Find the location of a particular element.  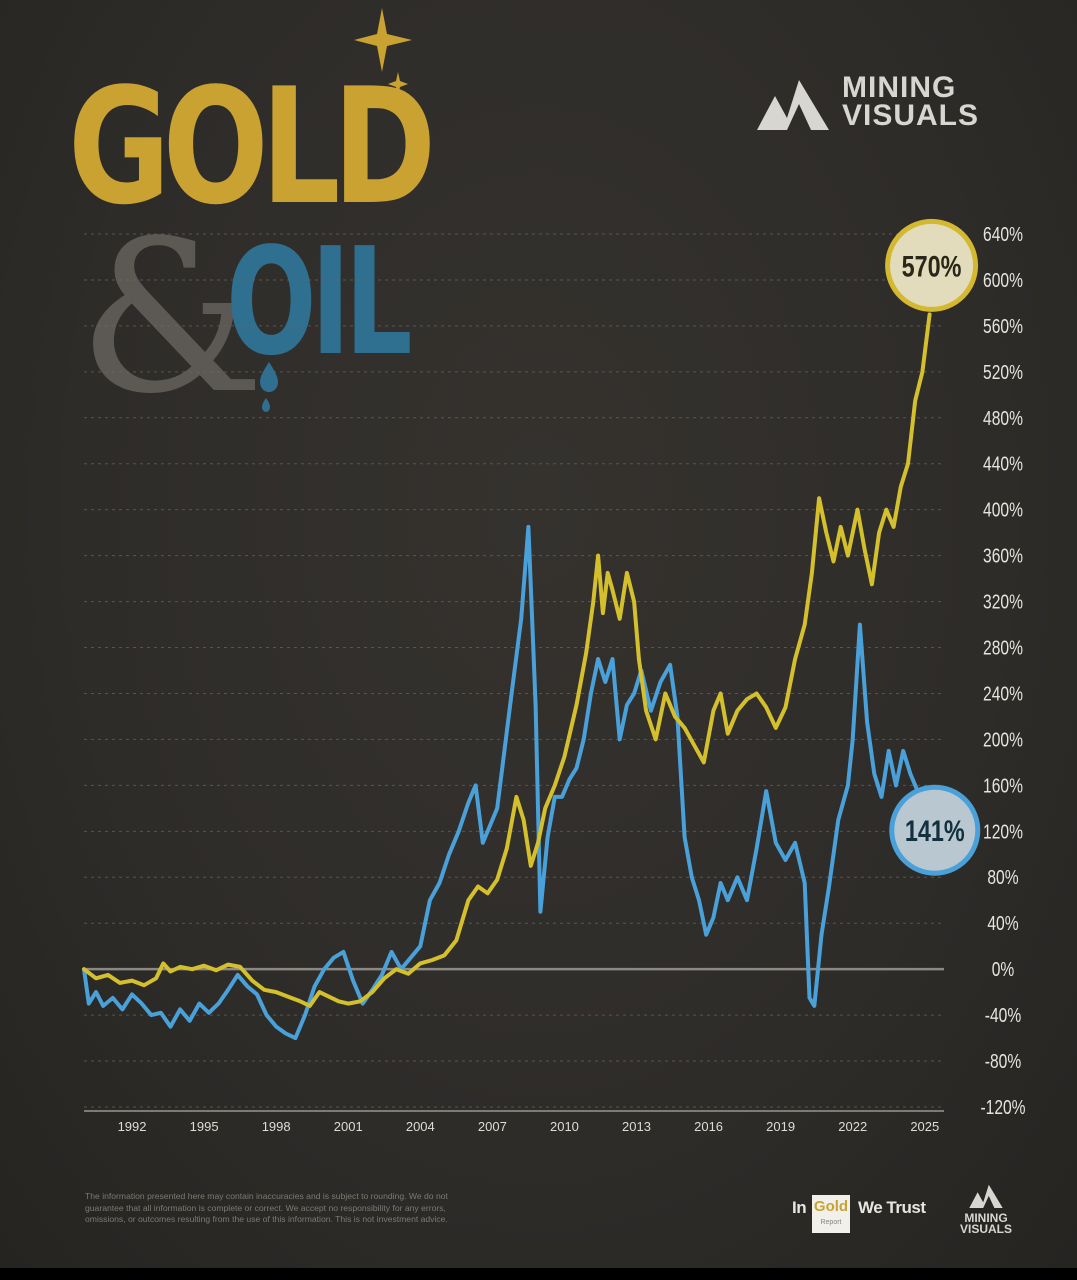

brand-line-2: VISUALS is located at coordinates (911, 115).